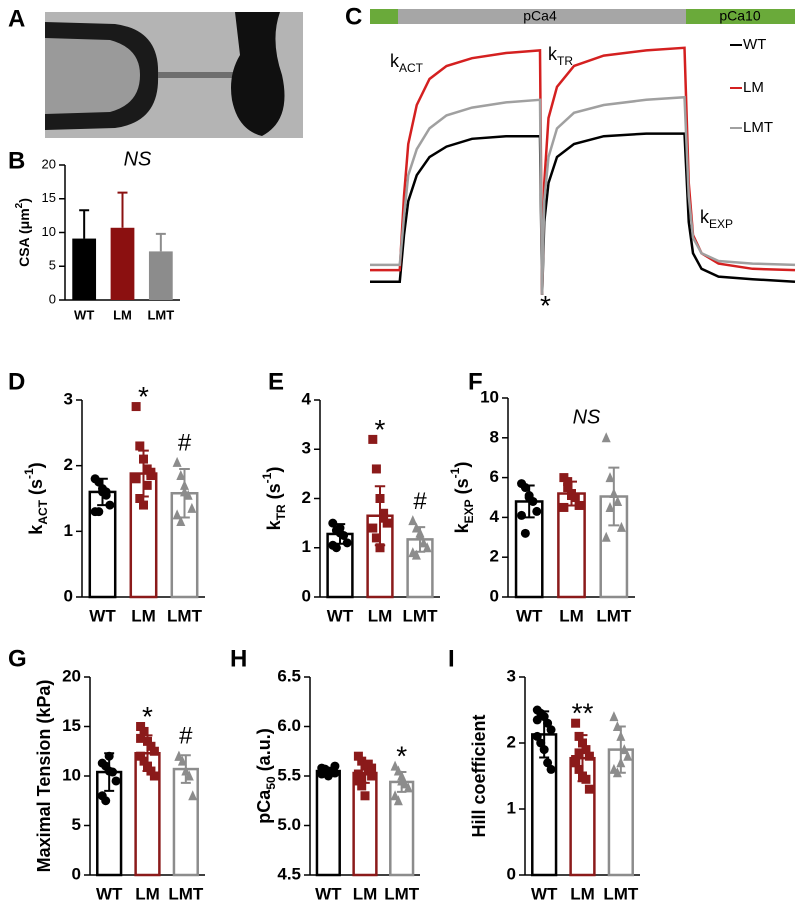  I want to click on annotation-part: EXP, so click(721, 224).